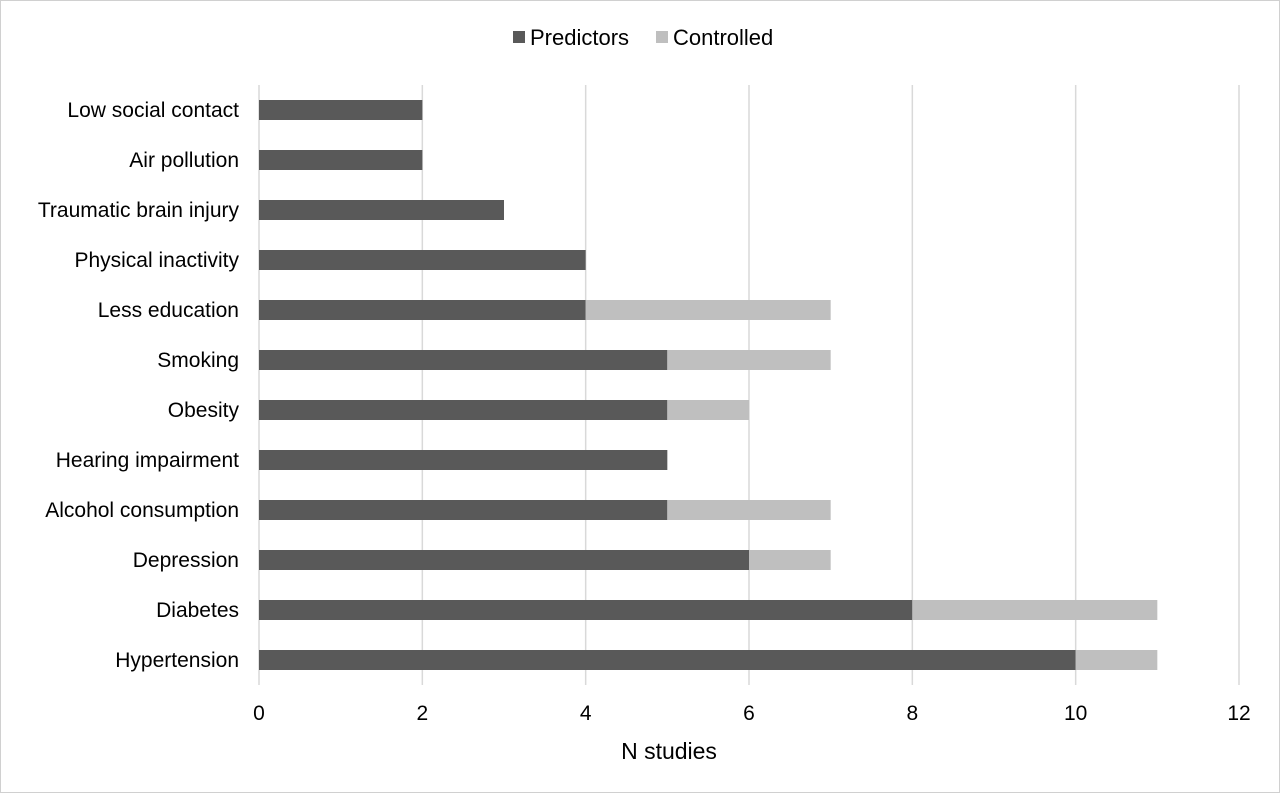  I want to click on category-label: Depression, so click(186, 560).